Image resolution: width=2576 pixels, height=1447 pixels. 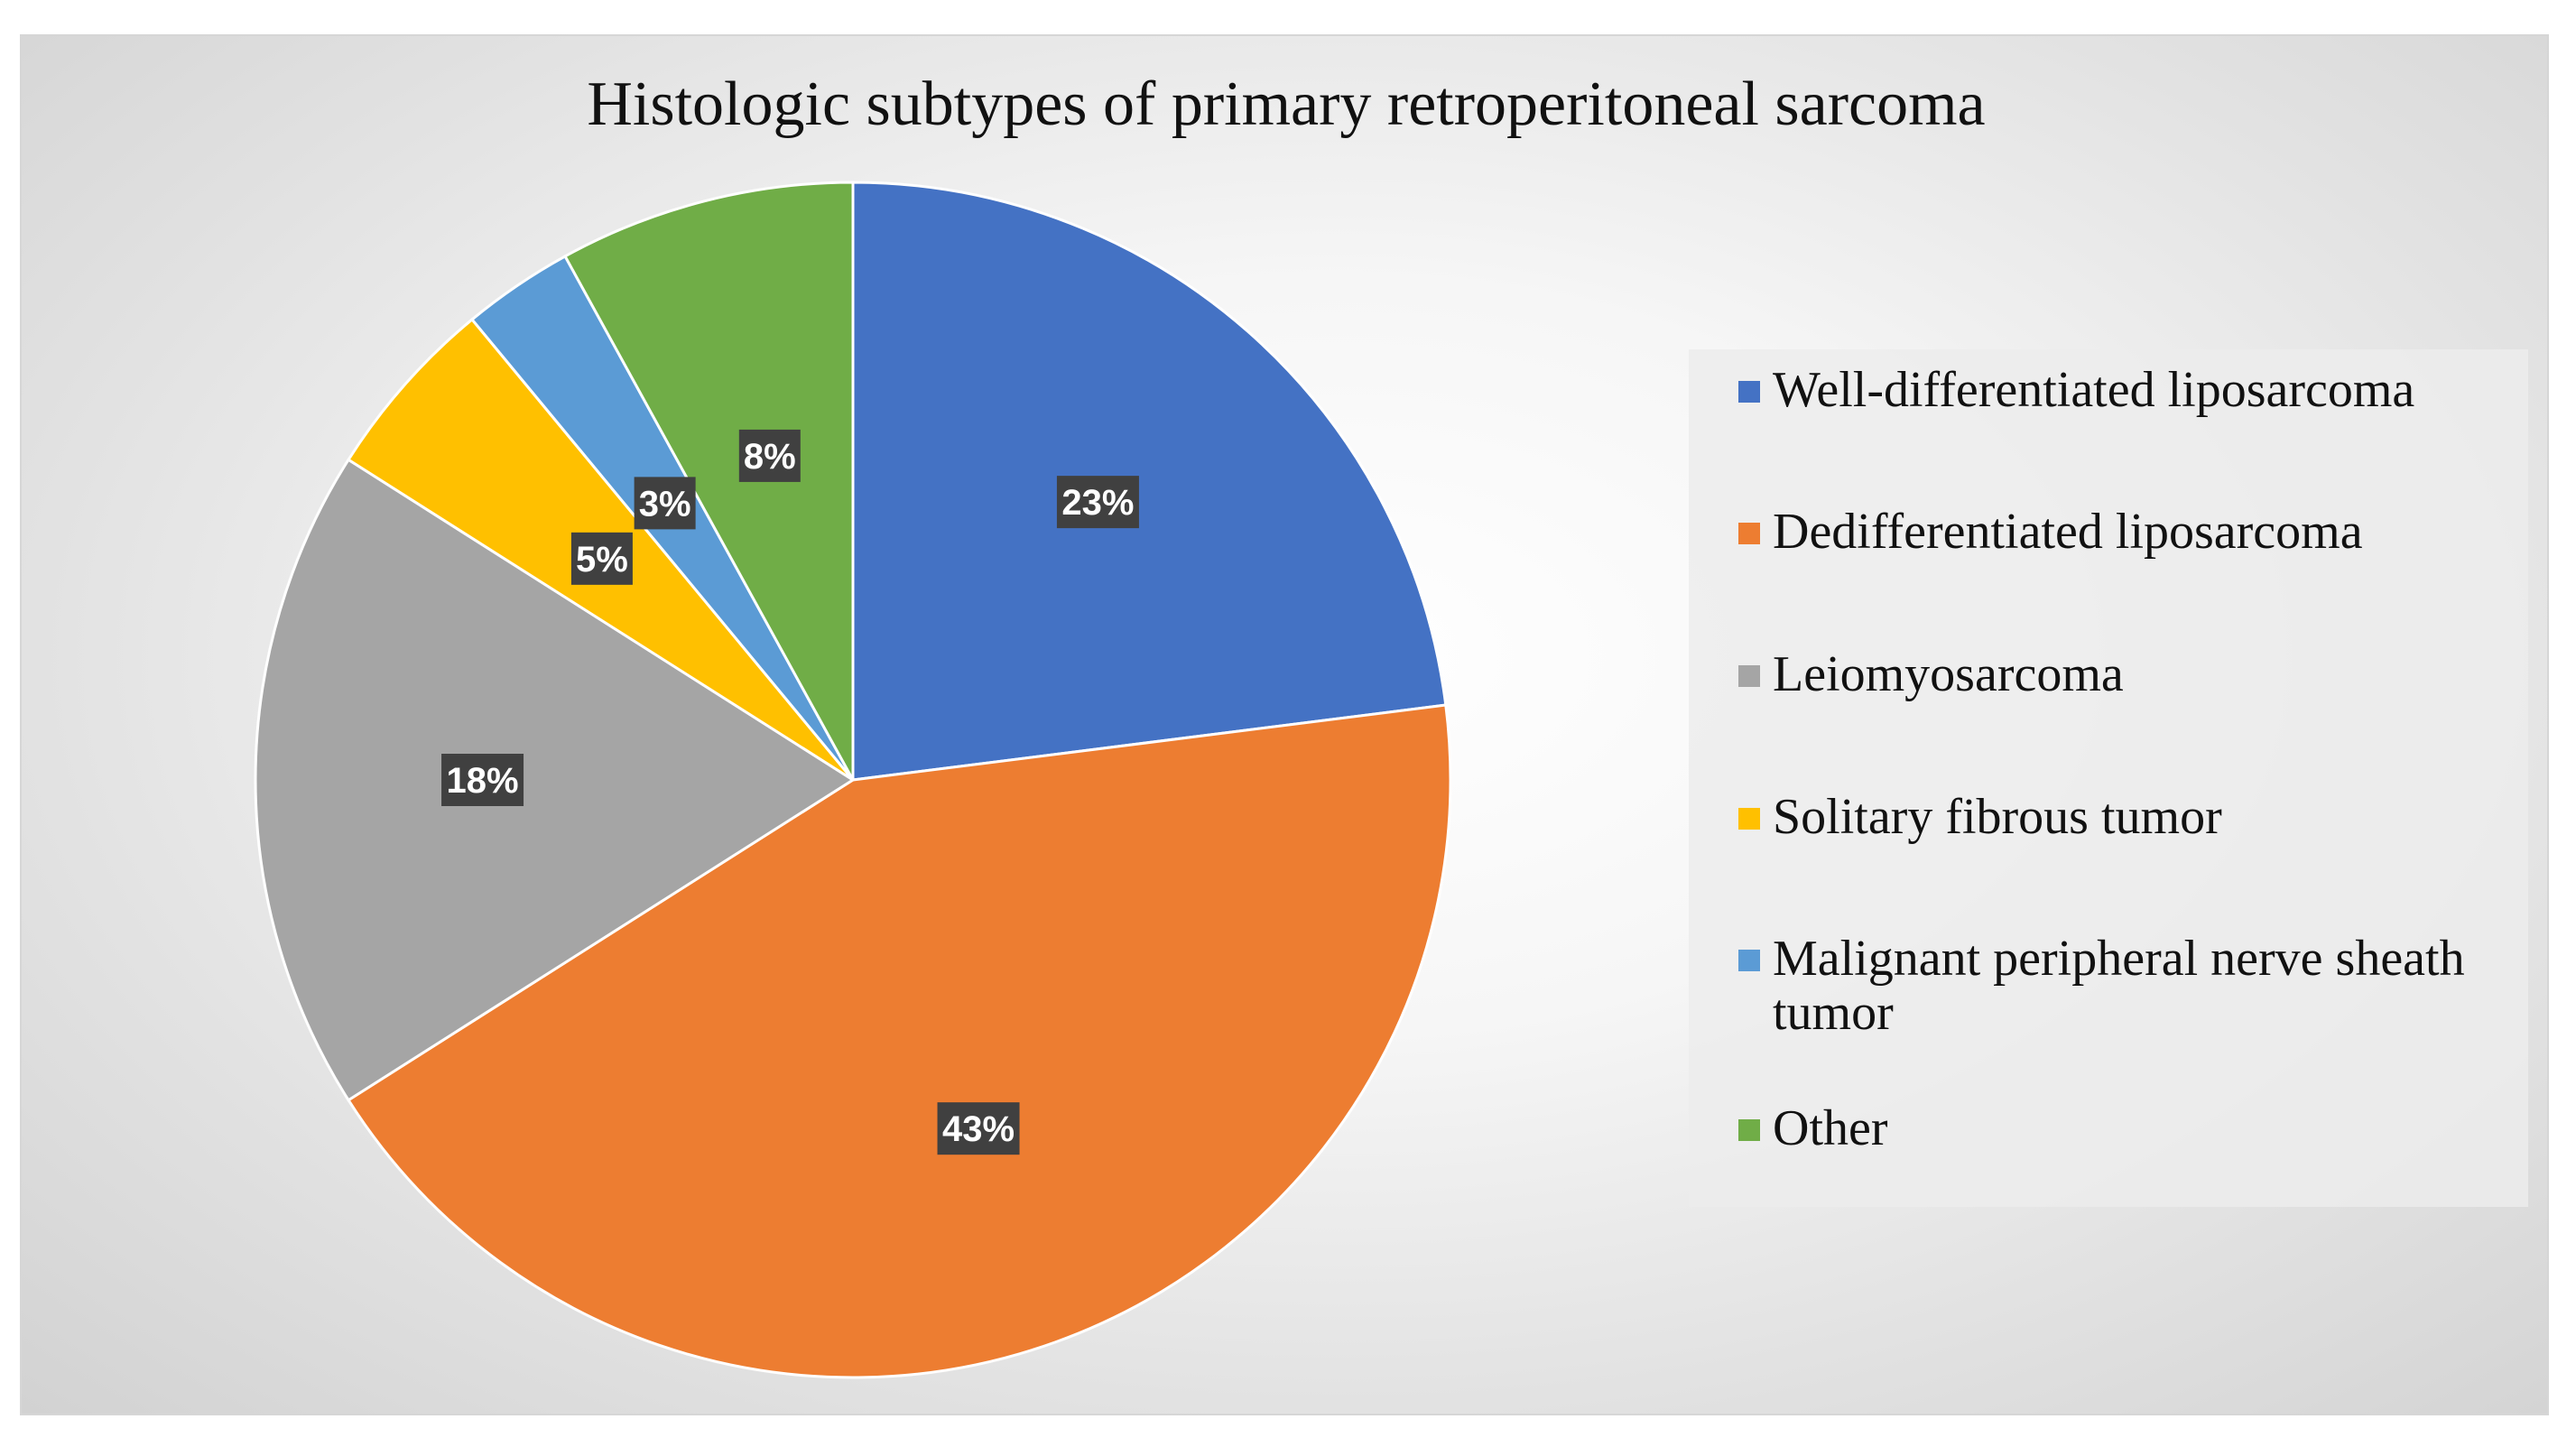 What do you see at coordinates (555, 780) in the screenshot?
I see `pie-slice-leiomyosarcoma` at bounding box center [555, 780].